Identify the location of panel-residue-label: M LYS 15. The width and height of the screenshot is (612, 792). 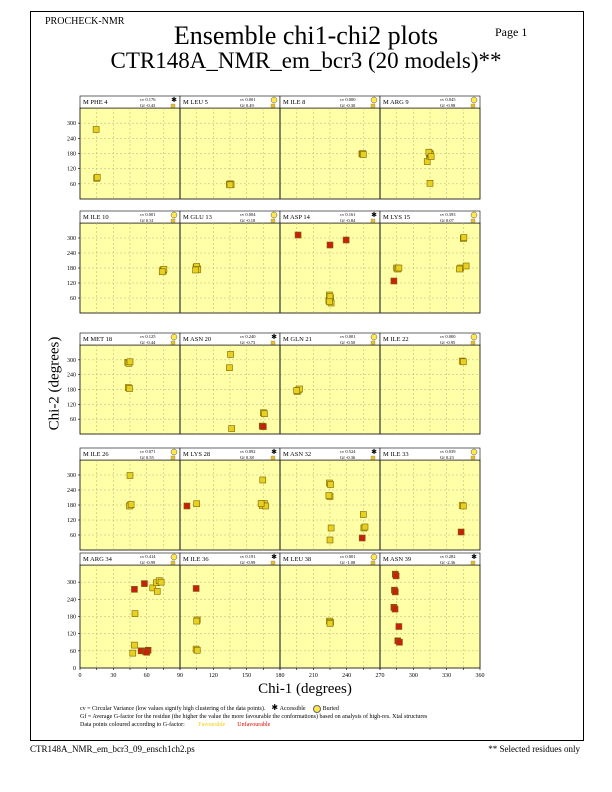
(396, 217).